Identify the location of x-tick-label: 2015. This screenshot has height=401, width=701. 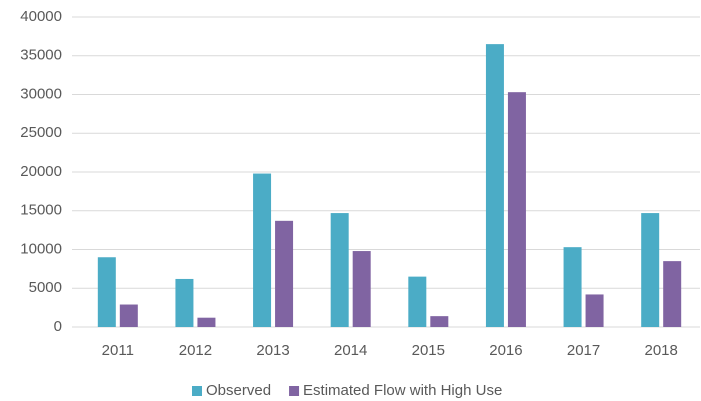
(428, 350).